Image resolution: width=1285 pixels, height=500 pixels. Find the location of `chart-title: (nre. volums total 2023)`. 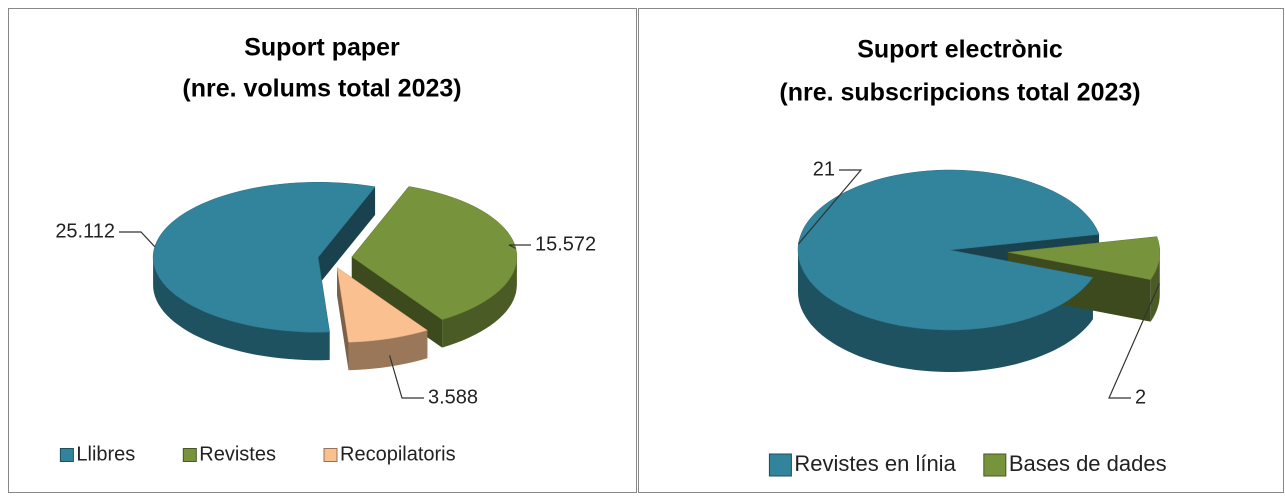

chart-title: (nre. volums total 2023) is located at coordinates (321, 89).